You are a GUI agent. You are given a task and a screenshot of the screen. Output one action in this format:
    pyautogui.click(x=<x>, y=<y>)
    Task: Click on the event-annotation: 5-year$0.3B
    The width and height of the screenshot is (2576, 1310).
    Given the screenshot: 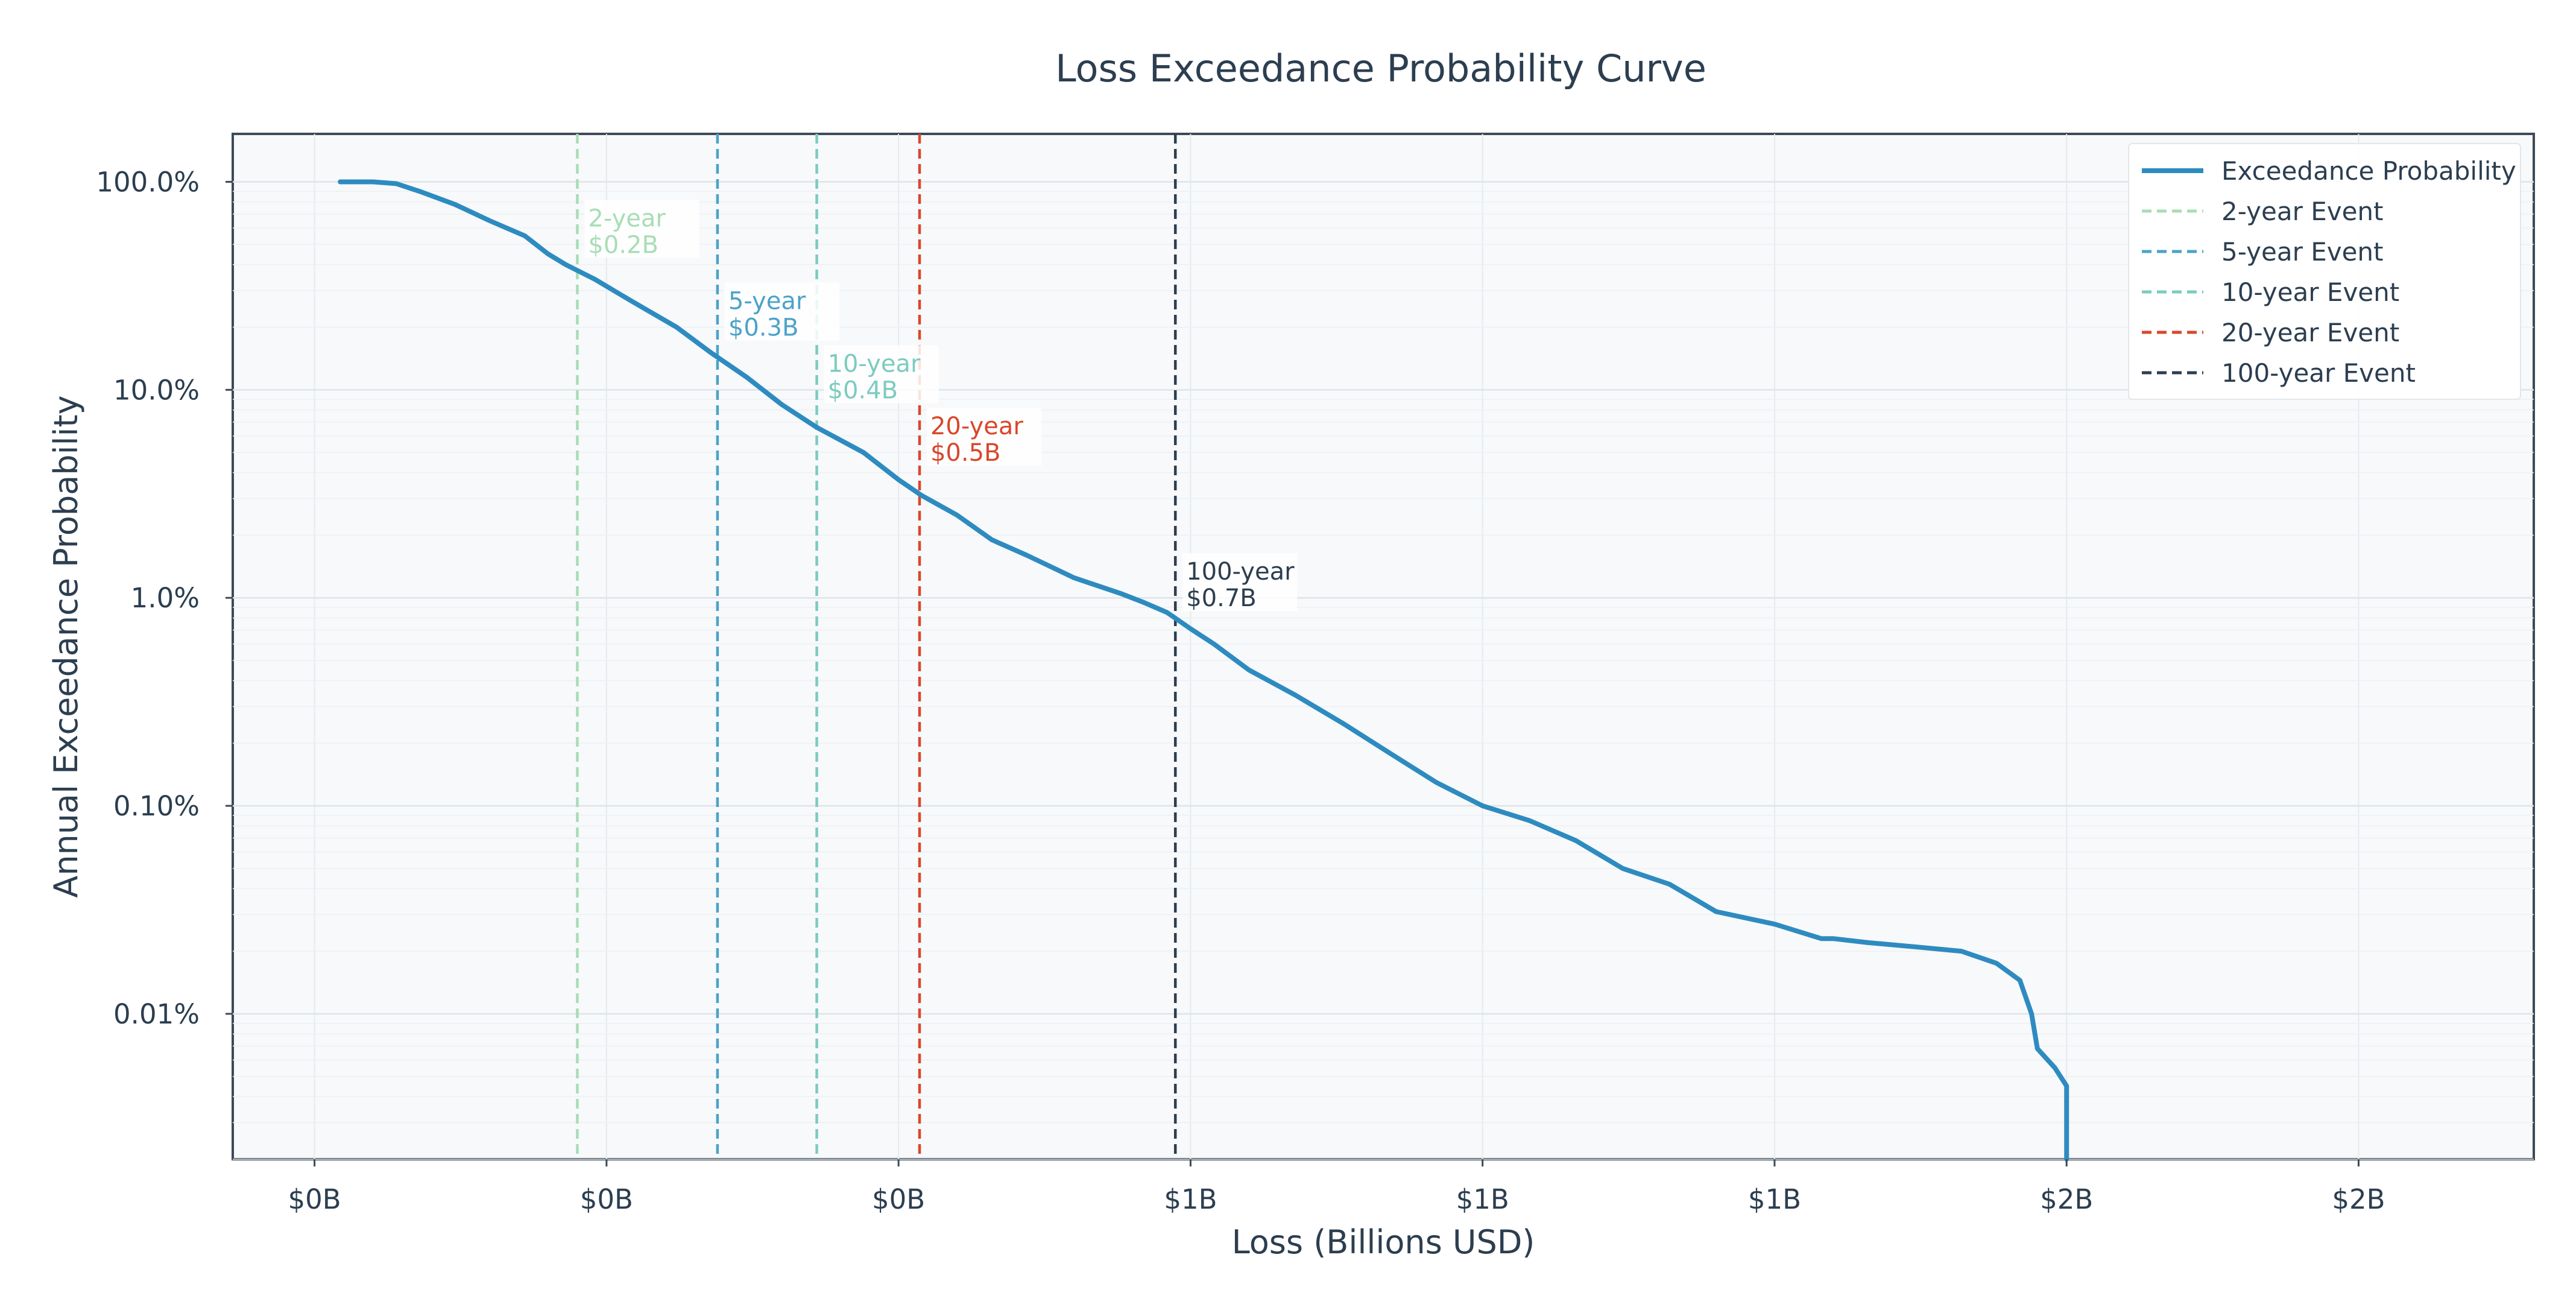 What is the action you would take?
    pyautogui.click(x=781, y=312)
    